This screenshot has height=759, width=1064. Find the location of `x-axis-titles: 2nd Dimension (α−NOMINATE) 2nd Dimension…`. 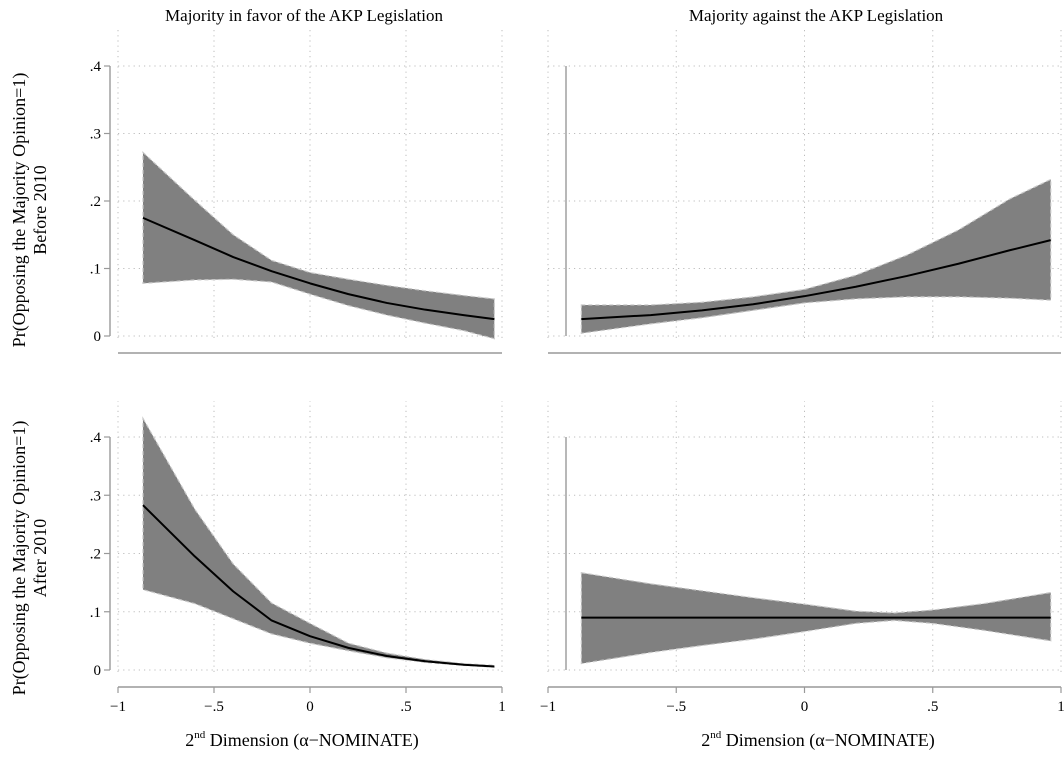

x-axis-titles: 2nd Dimension (α−NOMINATE) 2nd Dimension… is located at coordinates (560, 740).